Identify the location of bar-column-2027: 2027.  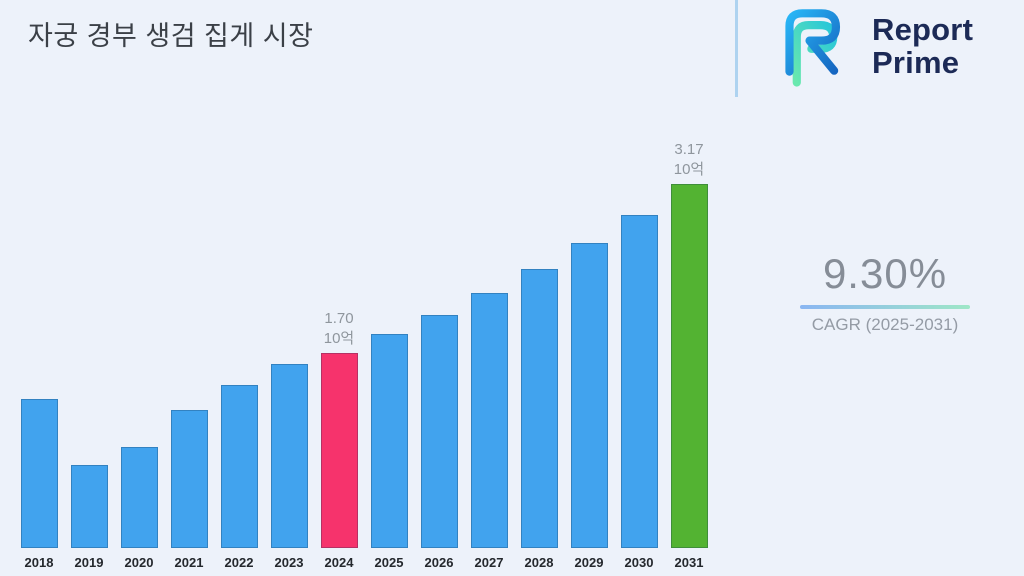
(489, 349).